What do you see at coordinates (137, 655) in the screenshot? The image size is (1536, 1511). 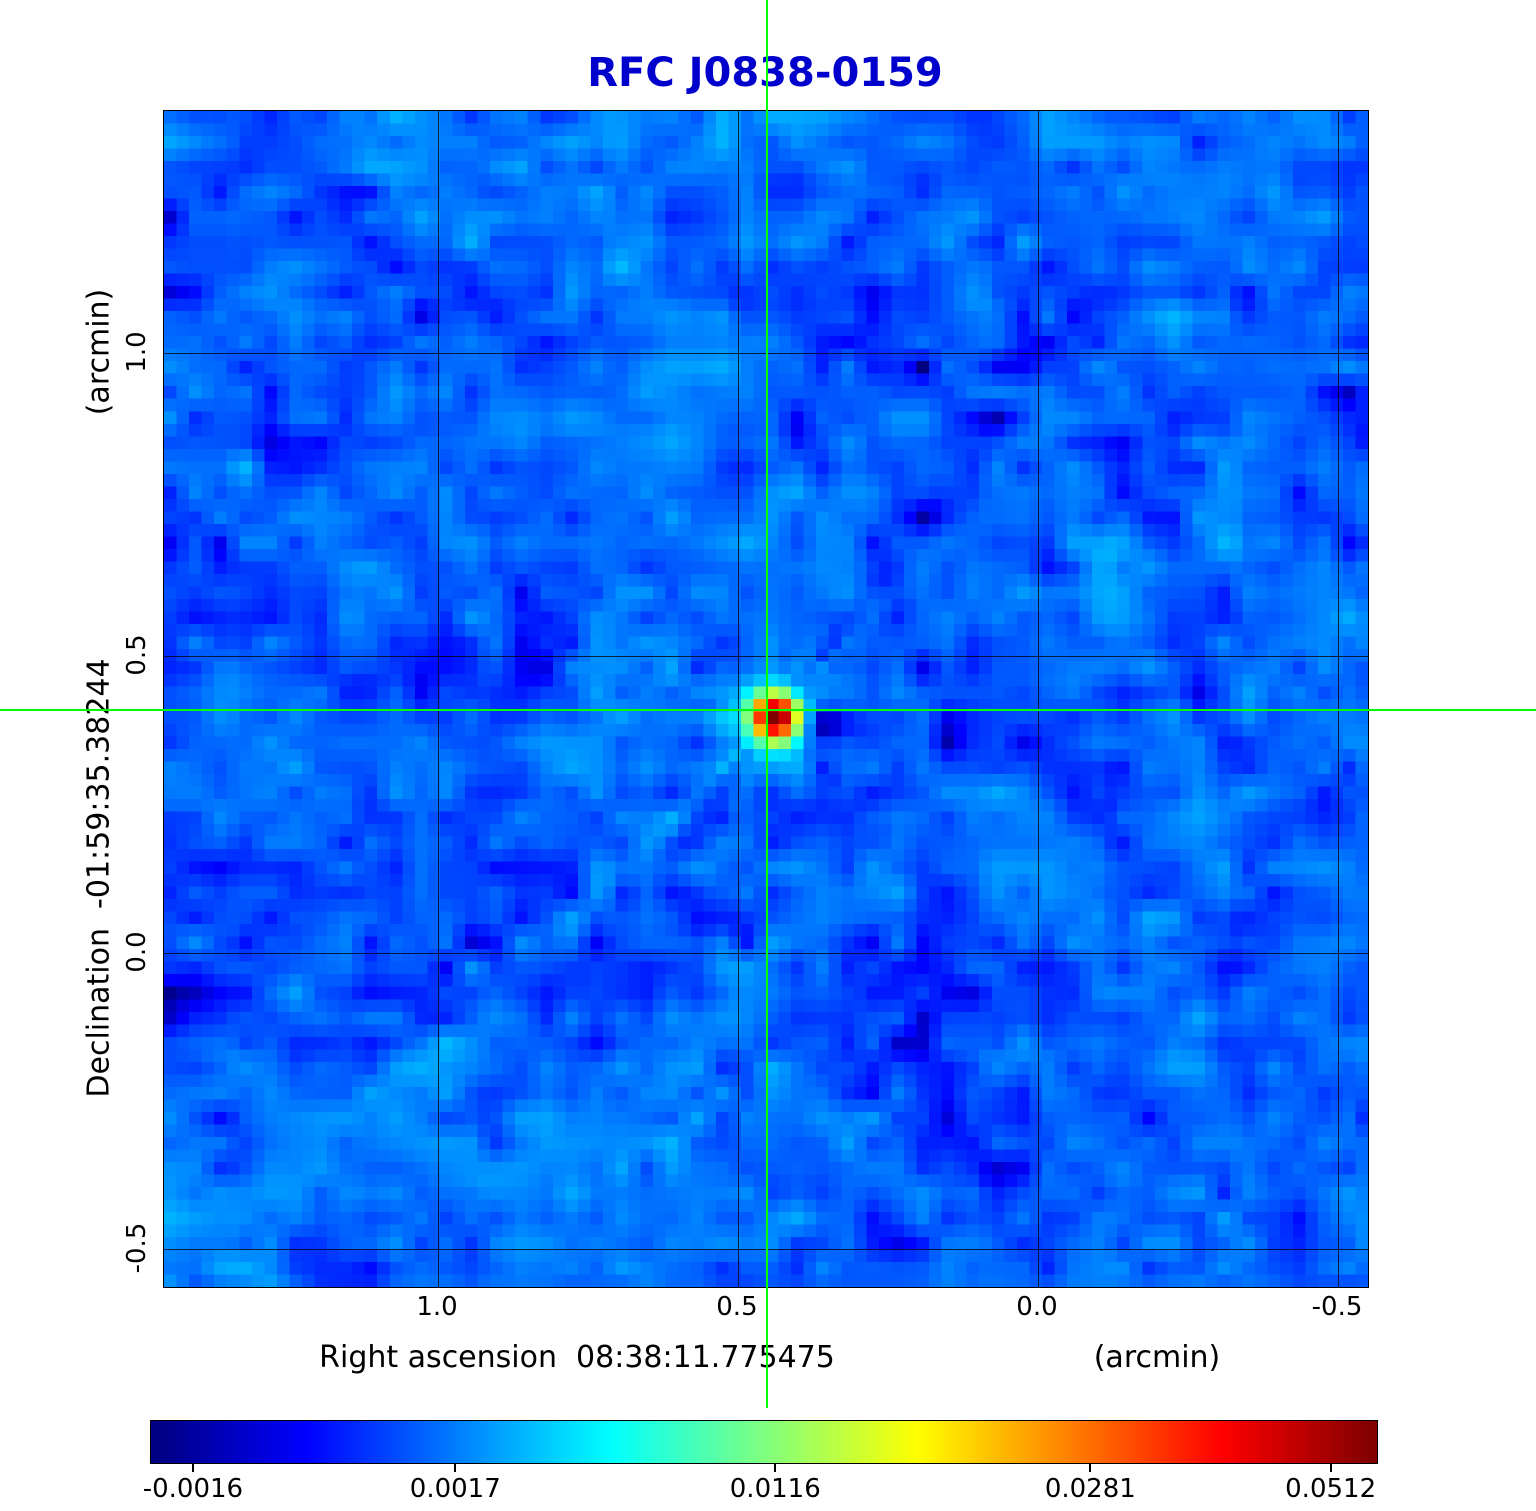 I see `y-tick-label: 0.5` at bounding box center [137, 655].